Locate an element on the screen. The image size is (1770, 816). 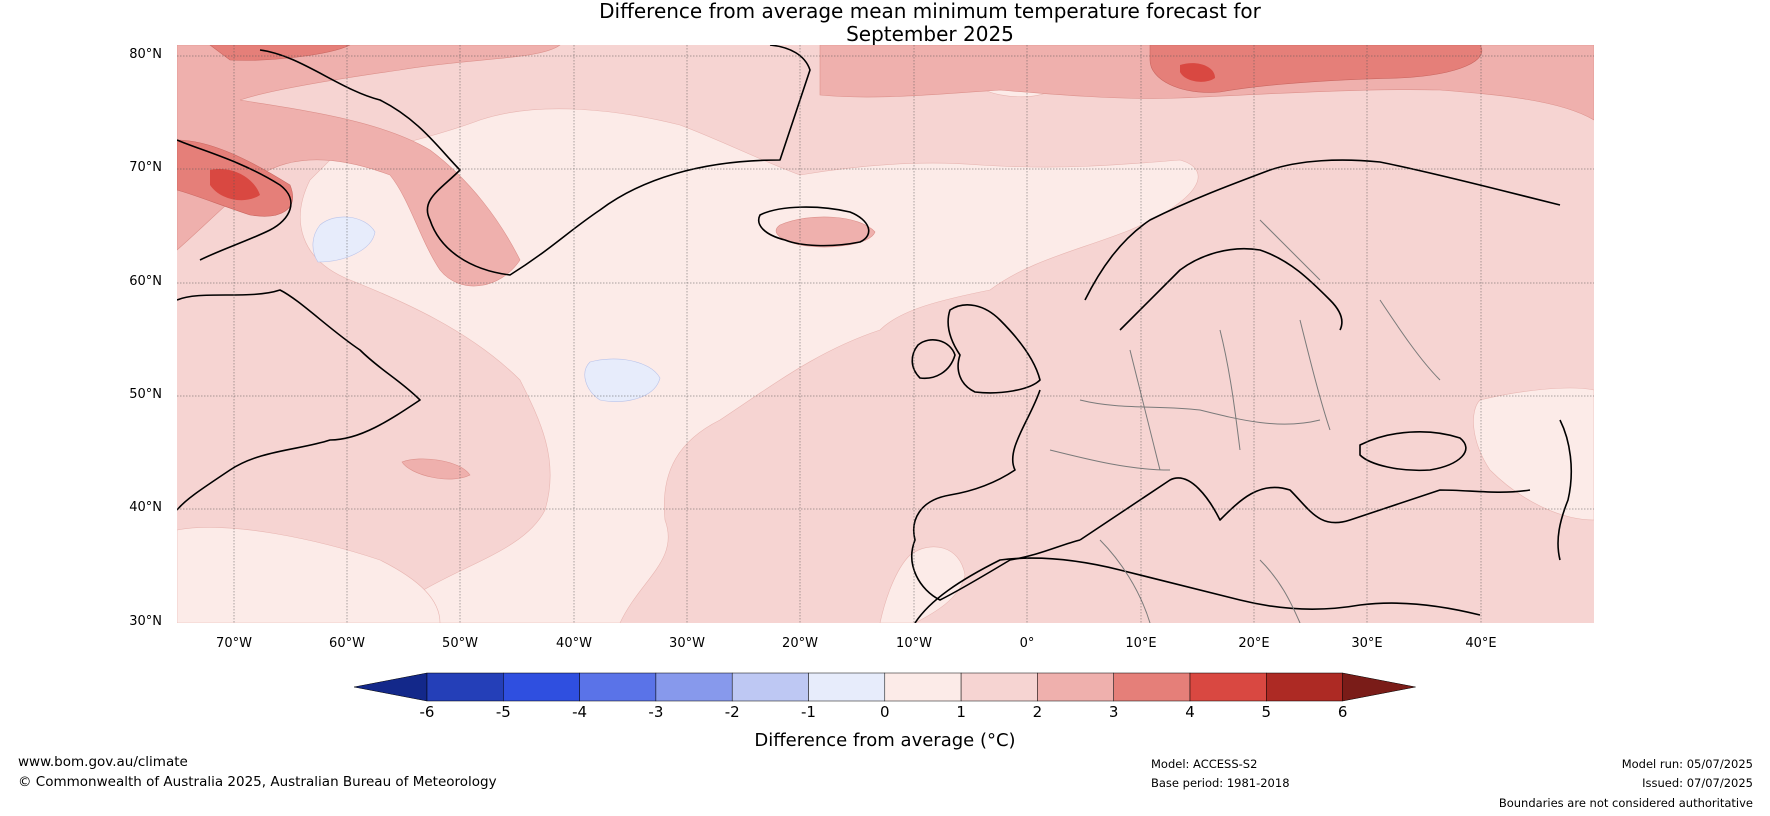
coast-iceland is located at coordinates (814, 226).